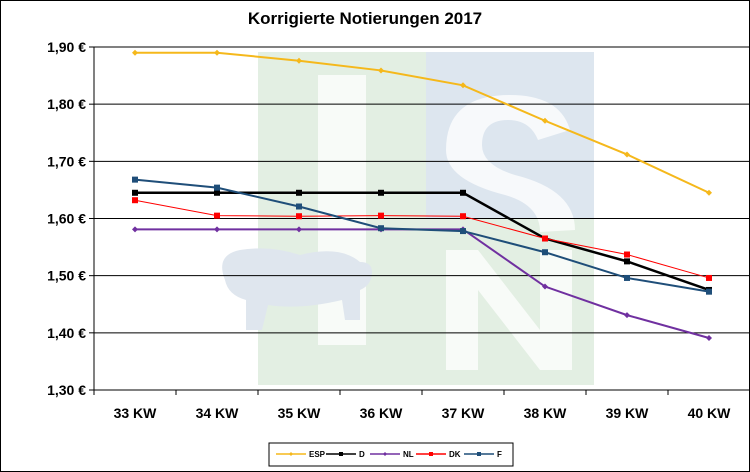  Describe the element at coordinates (628, 413) in the screenshot. I see `x-tick-label: 39 KW` at that location.